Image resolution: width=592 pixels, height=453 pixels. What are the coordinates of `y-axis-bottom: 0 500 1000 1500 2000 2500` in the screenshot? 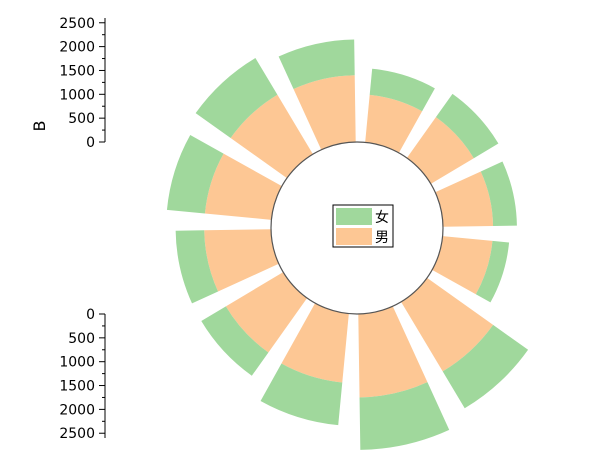 It's located at (82, 374).